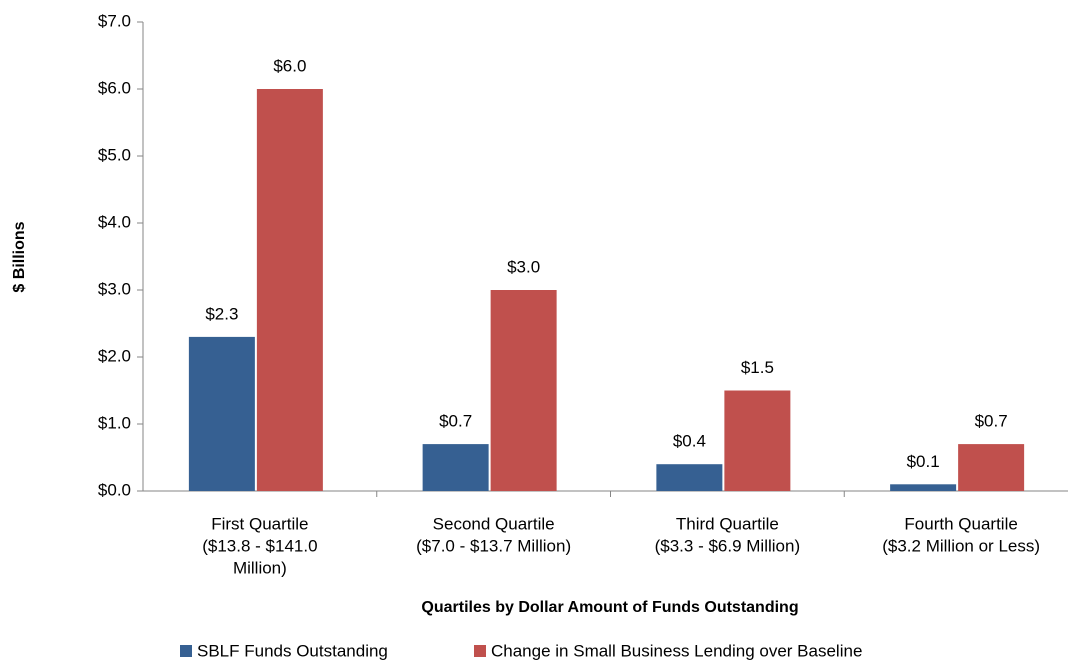  Describe the element at coordinates (259, 545) in the screenshot. I see `x-tick-label: ($13.8 - $141.0` at that location.